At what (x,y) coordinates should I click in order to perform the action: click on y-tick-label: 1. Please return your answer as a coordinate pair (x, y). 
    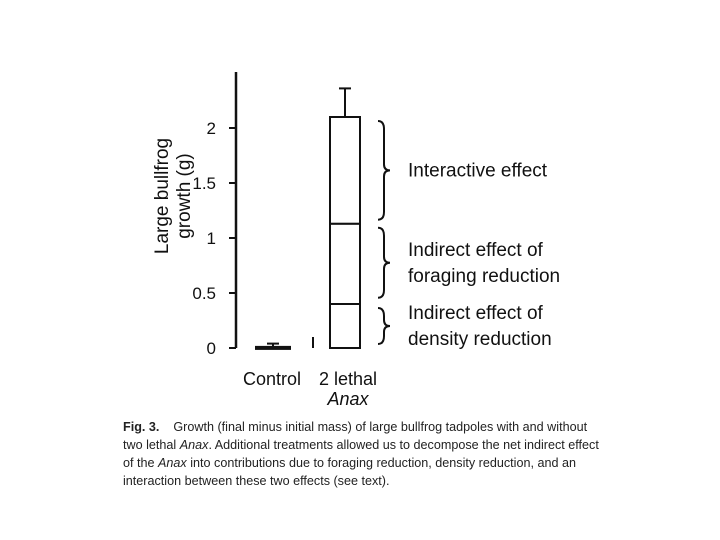
    Looking at the image, I should click on (211, 238).